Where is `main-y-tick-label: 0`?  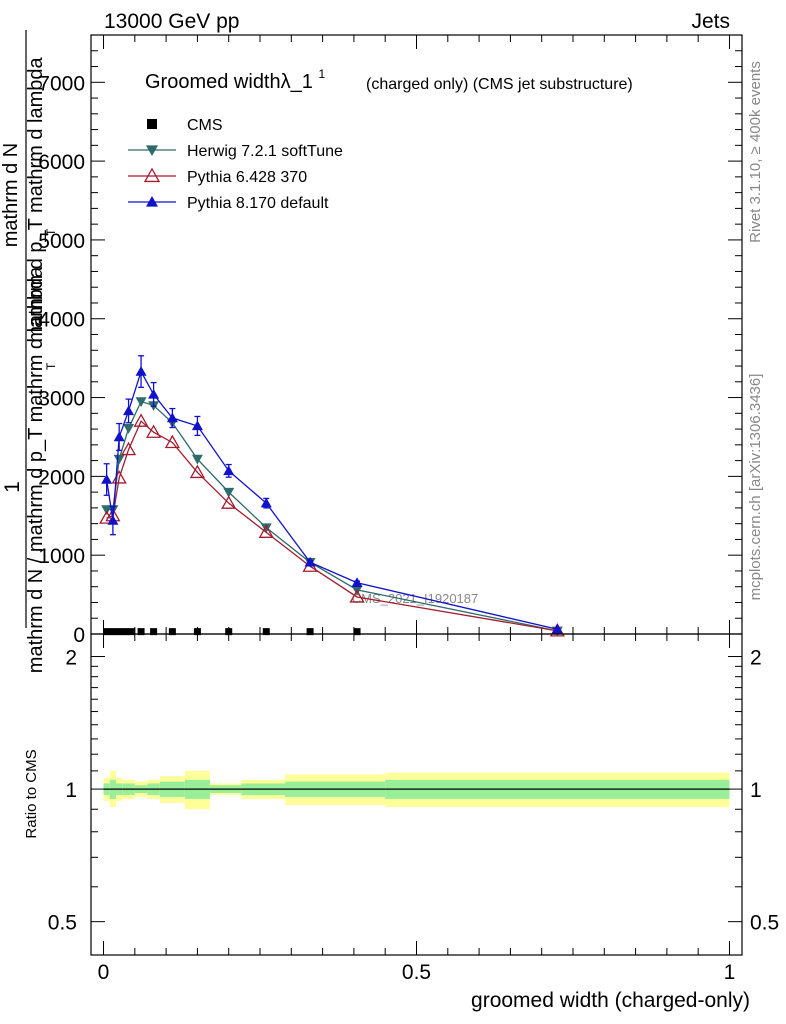
main-y-tick-label: 0 is located at coordinates (79, 635).